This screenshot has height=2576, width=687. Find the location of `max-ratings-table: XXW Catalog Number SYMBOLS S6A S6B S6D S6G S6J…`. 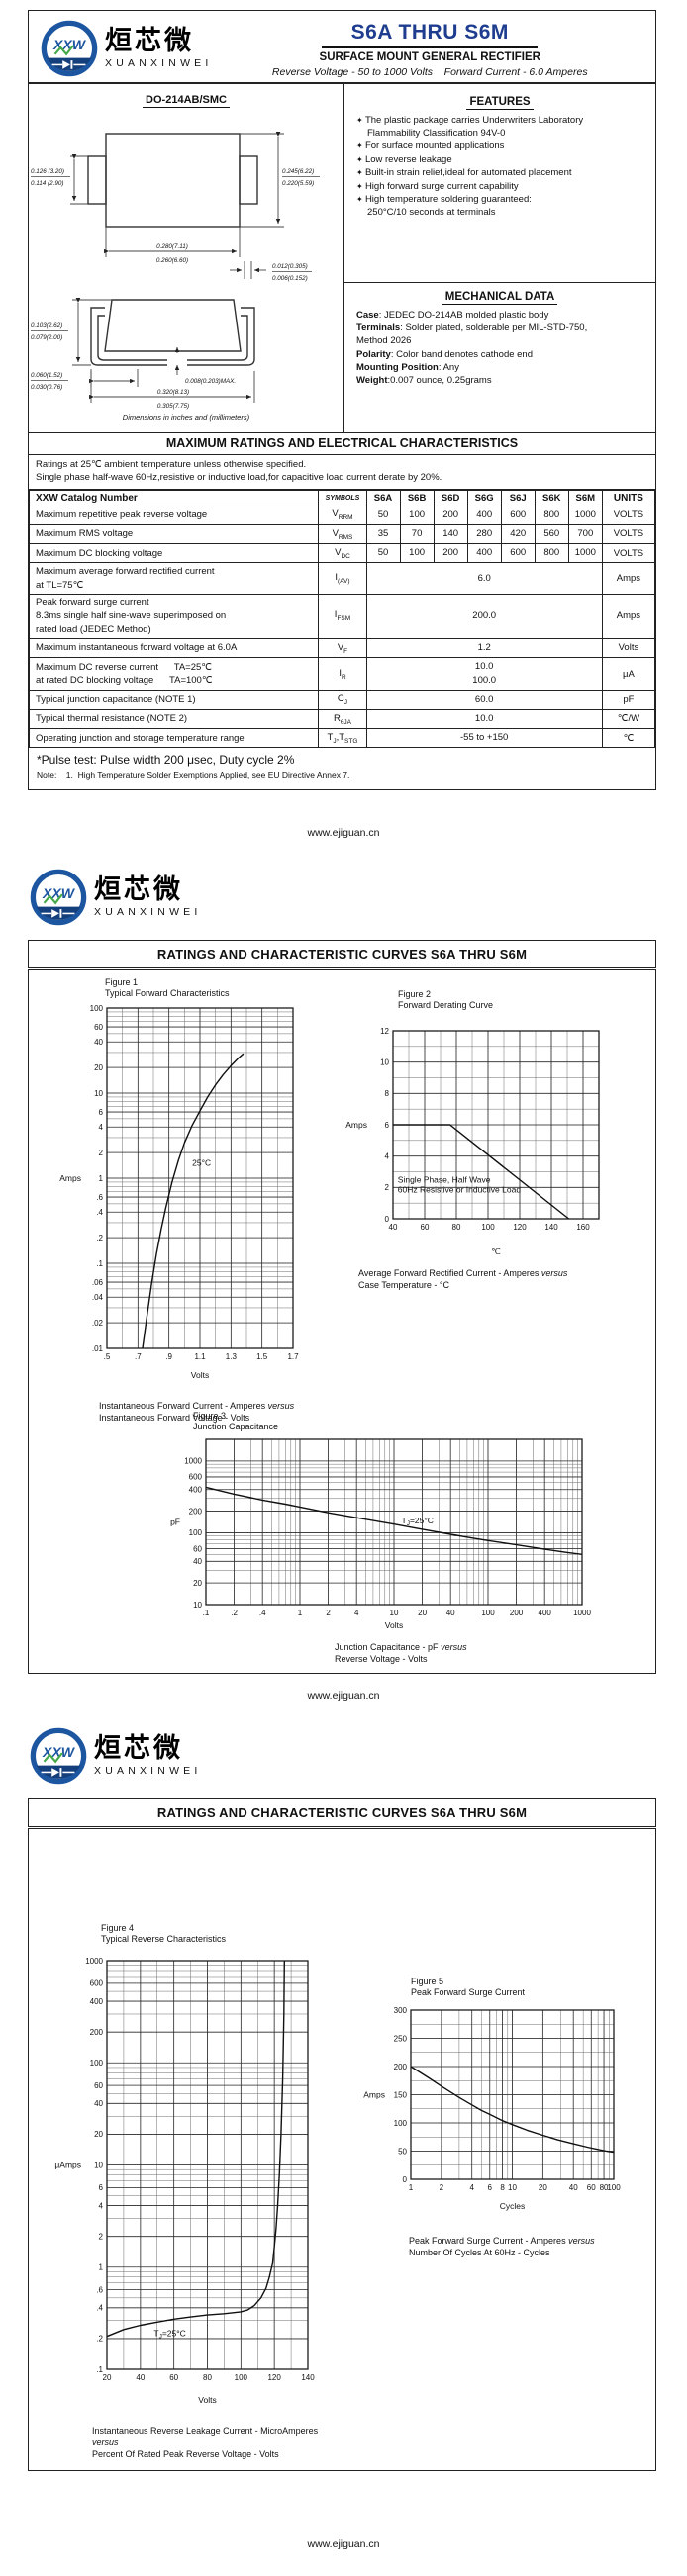

max-ratings-table: XXW Catalog Number SYMBOLS S6A S6B S6D S6G S6J… is located at coordinates (342, 619).